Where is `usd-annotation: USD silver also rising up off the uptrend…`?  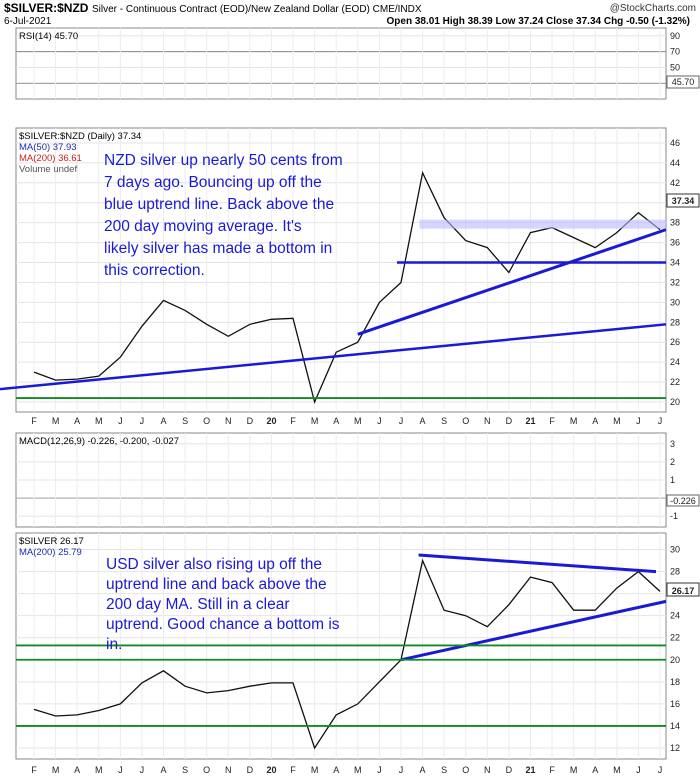
usd-annotation: USD silver also rising up off the uptrend… is located at coordinates (223, 604).